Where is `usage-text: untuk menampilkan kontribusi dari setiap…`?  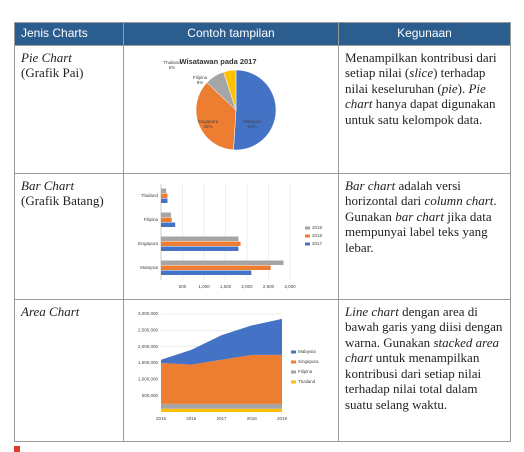
usage-text: untuk menampilkan kontribusi dari setiap… is located at coordinates (413, 381).